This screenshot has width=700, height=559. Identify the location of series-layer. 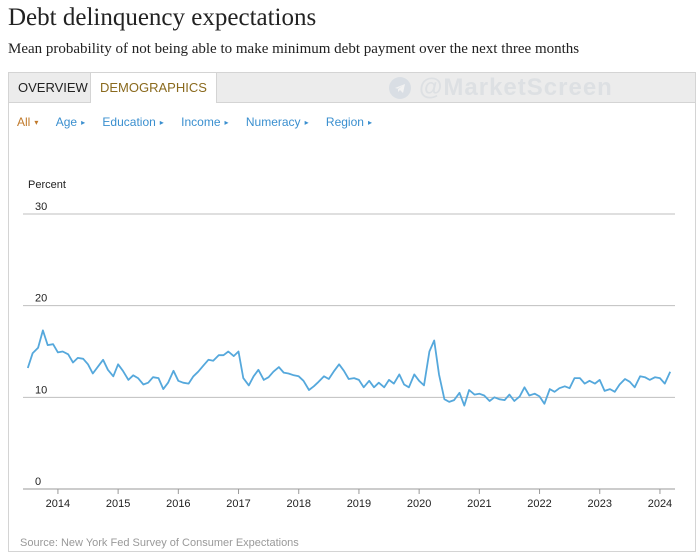
(349, 368).